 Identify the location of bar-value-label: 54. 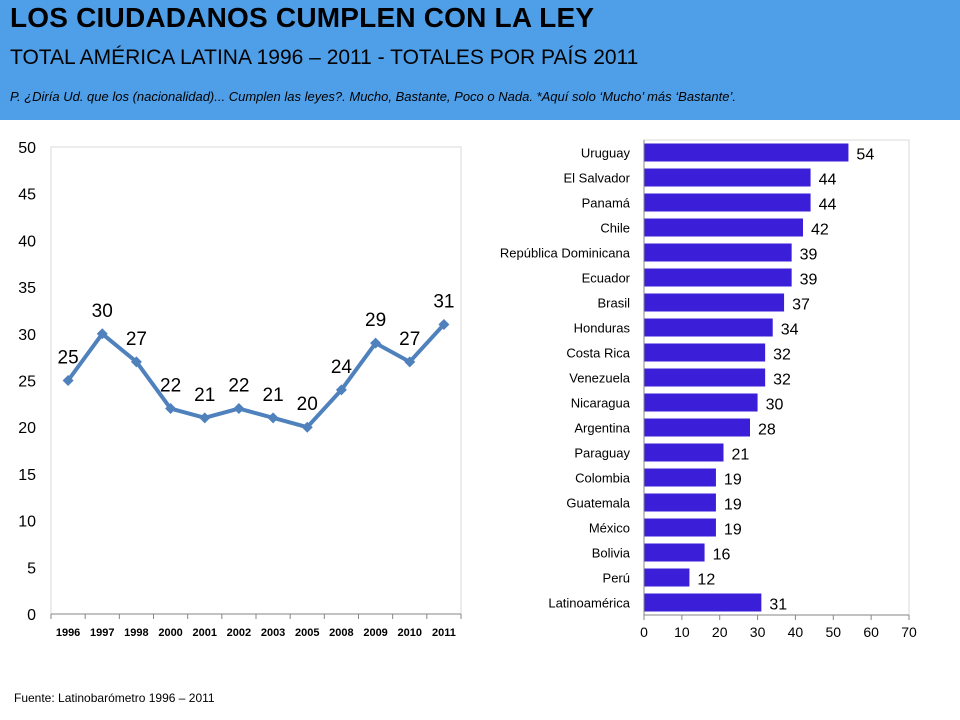
(865, 155).